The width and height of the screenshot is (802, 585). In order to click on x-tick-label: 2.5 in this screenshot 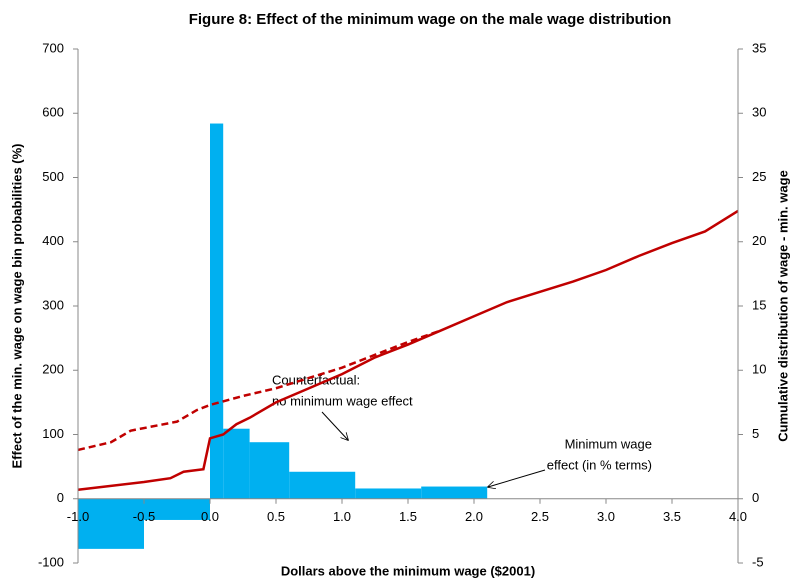, I will do `click(540, 516)`.